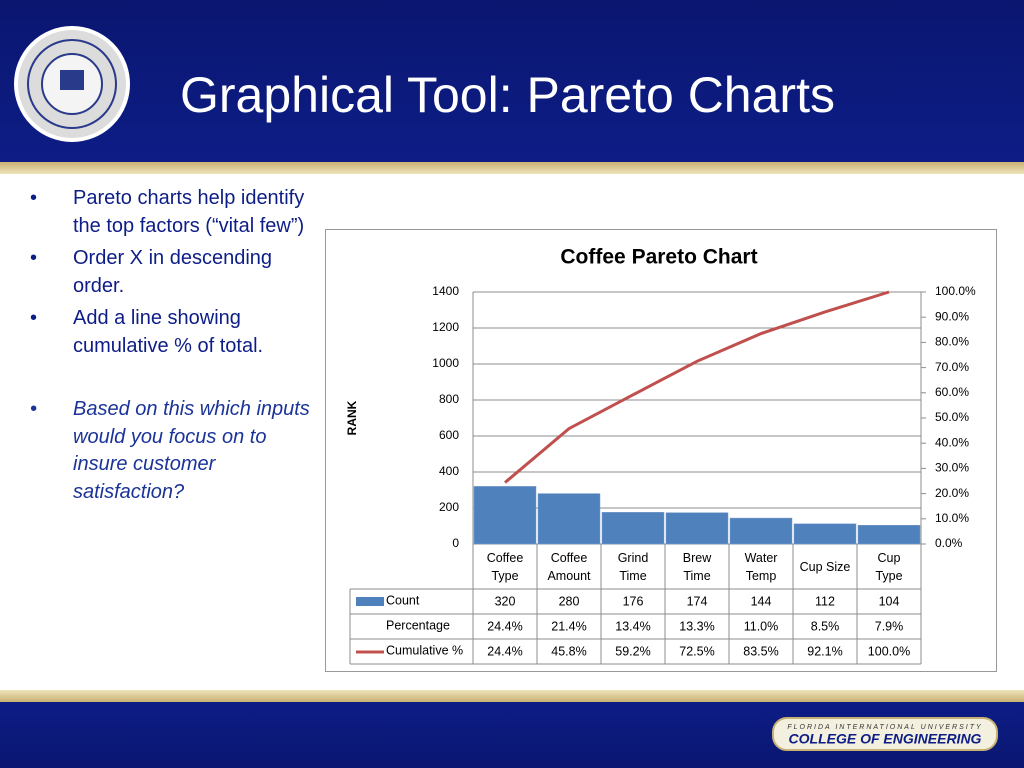 The height and width of the screenshot is (768, 1024). What do you see at coordinates (418, 625) in the screenshot?
I see `legend-label: Percentage` at bounding box center [418, 625].